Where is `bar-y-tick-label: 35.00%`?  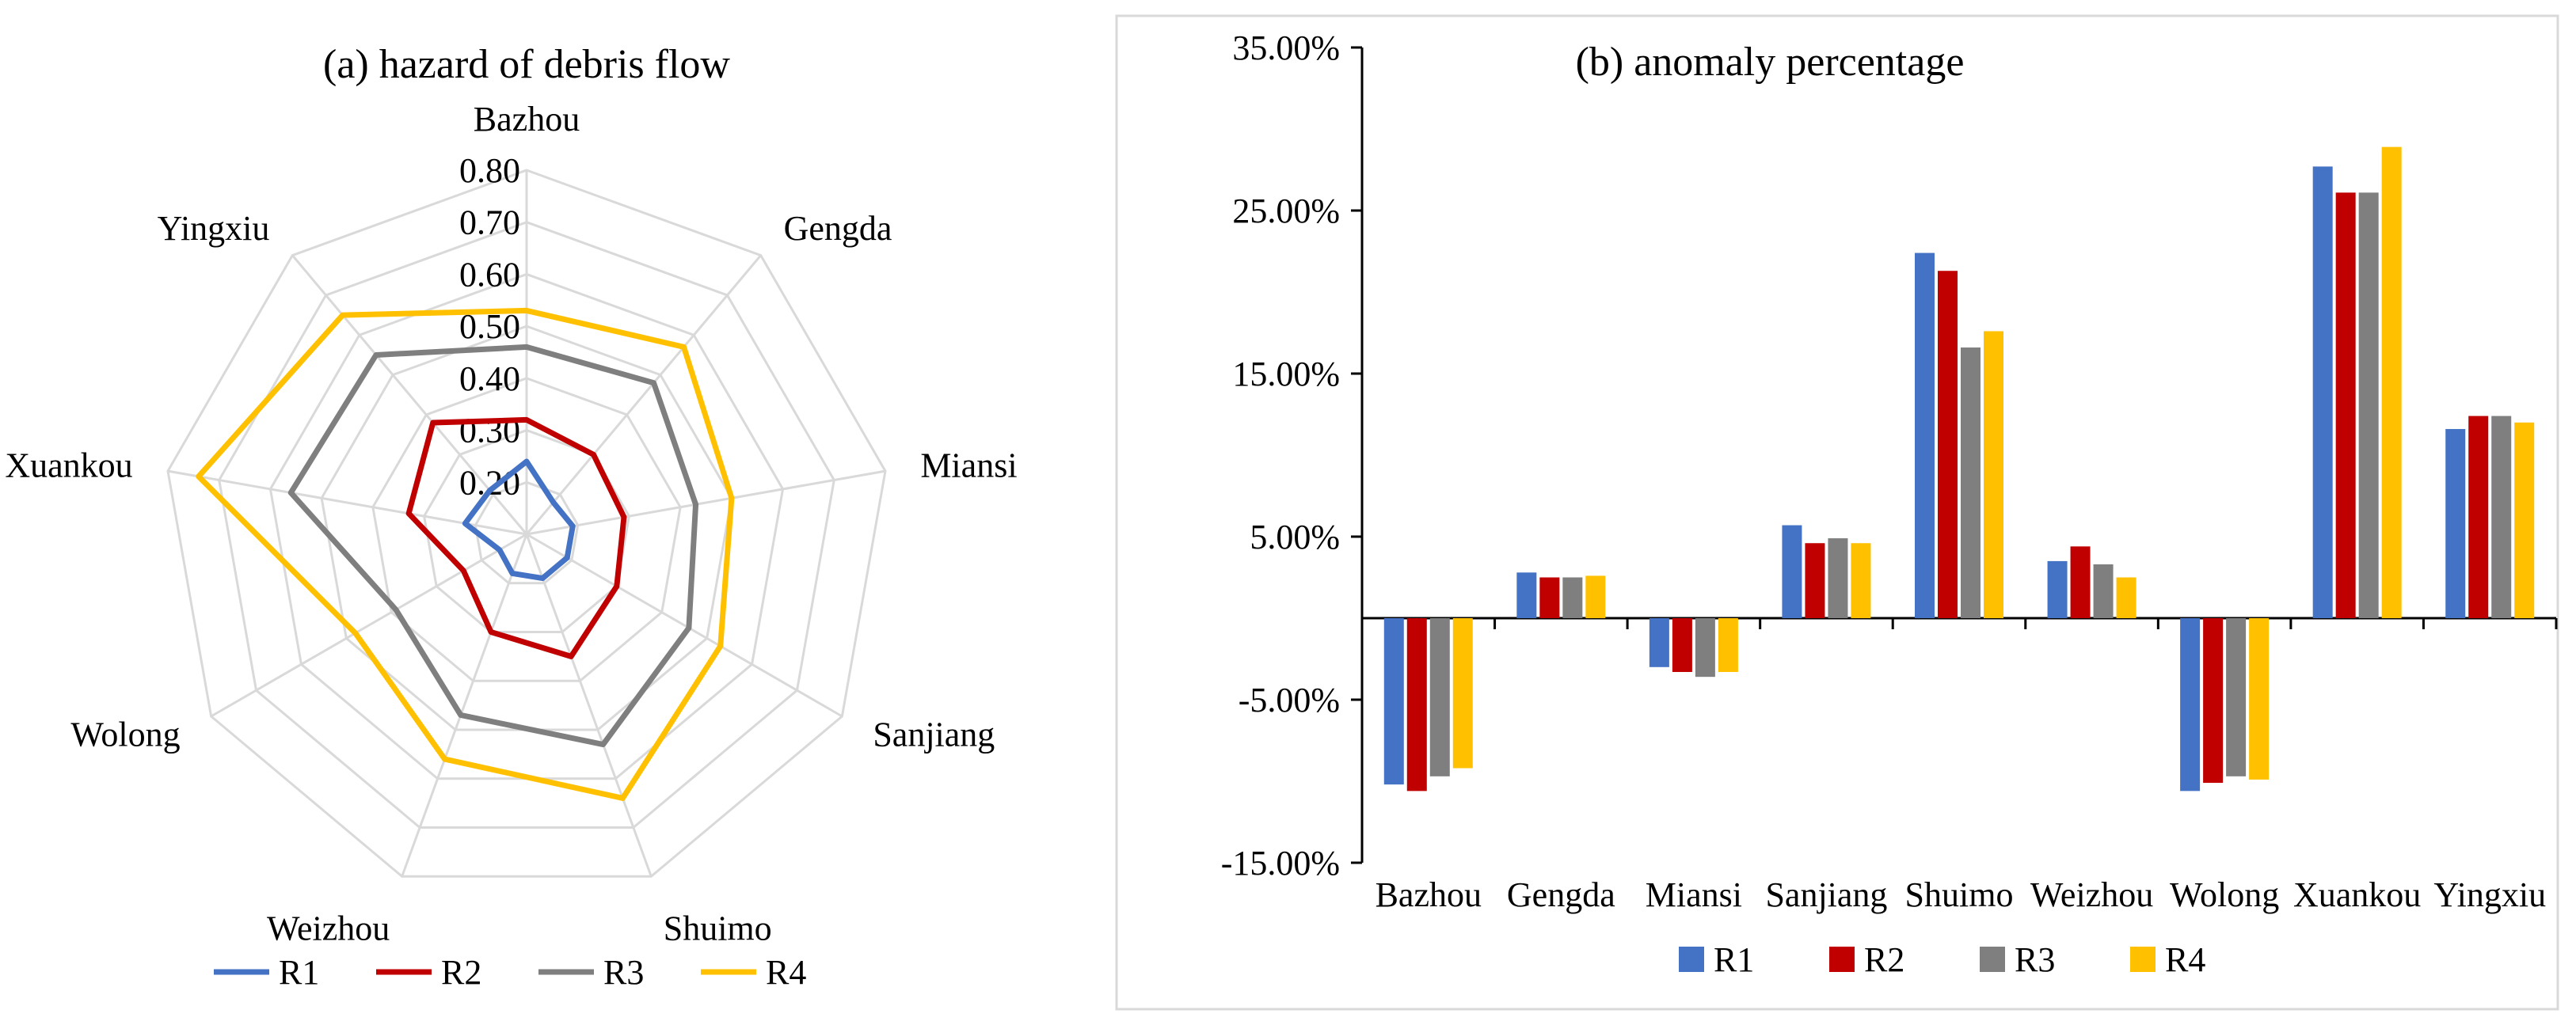 bar-y-tick-label: 35.00% is located at coordinates (1286, 47).